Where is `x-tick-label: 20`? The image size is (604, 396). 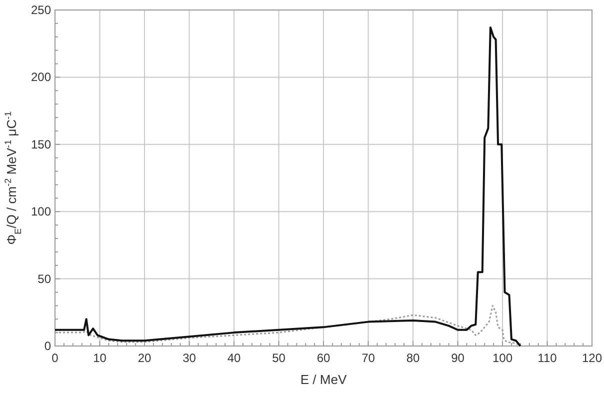 x-tick-label: 20 is located at coordinates (145, 358).